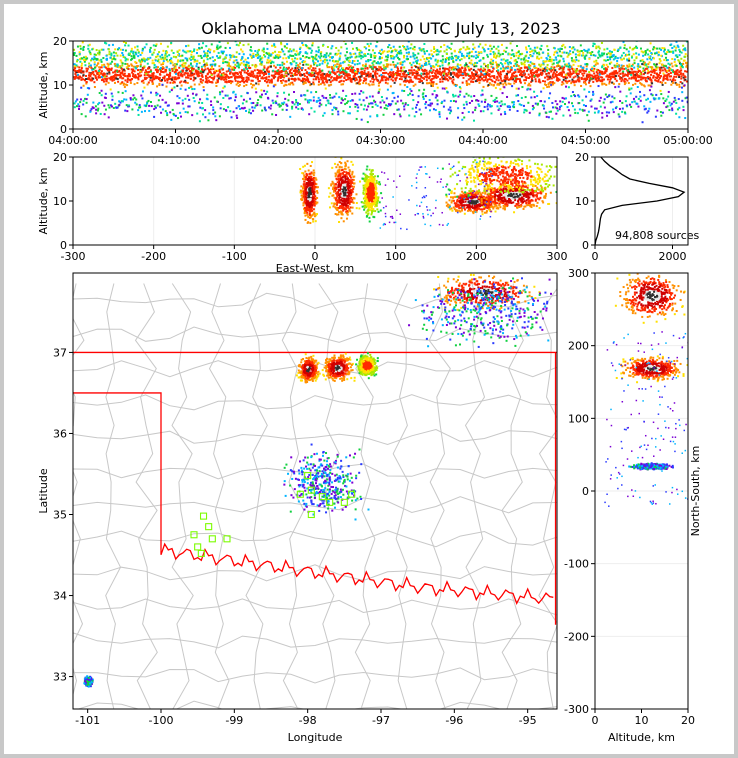 The width and height of the screenshot is (738, 758). Describe the element at coordinates (60, 433) in the screenshot. I see `map-ytick-label-3: 36` at that location.